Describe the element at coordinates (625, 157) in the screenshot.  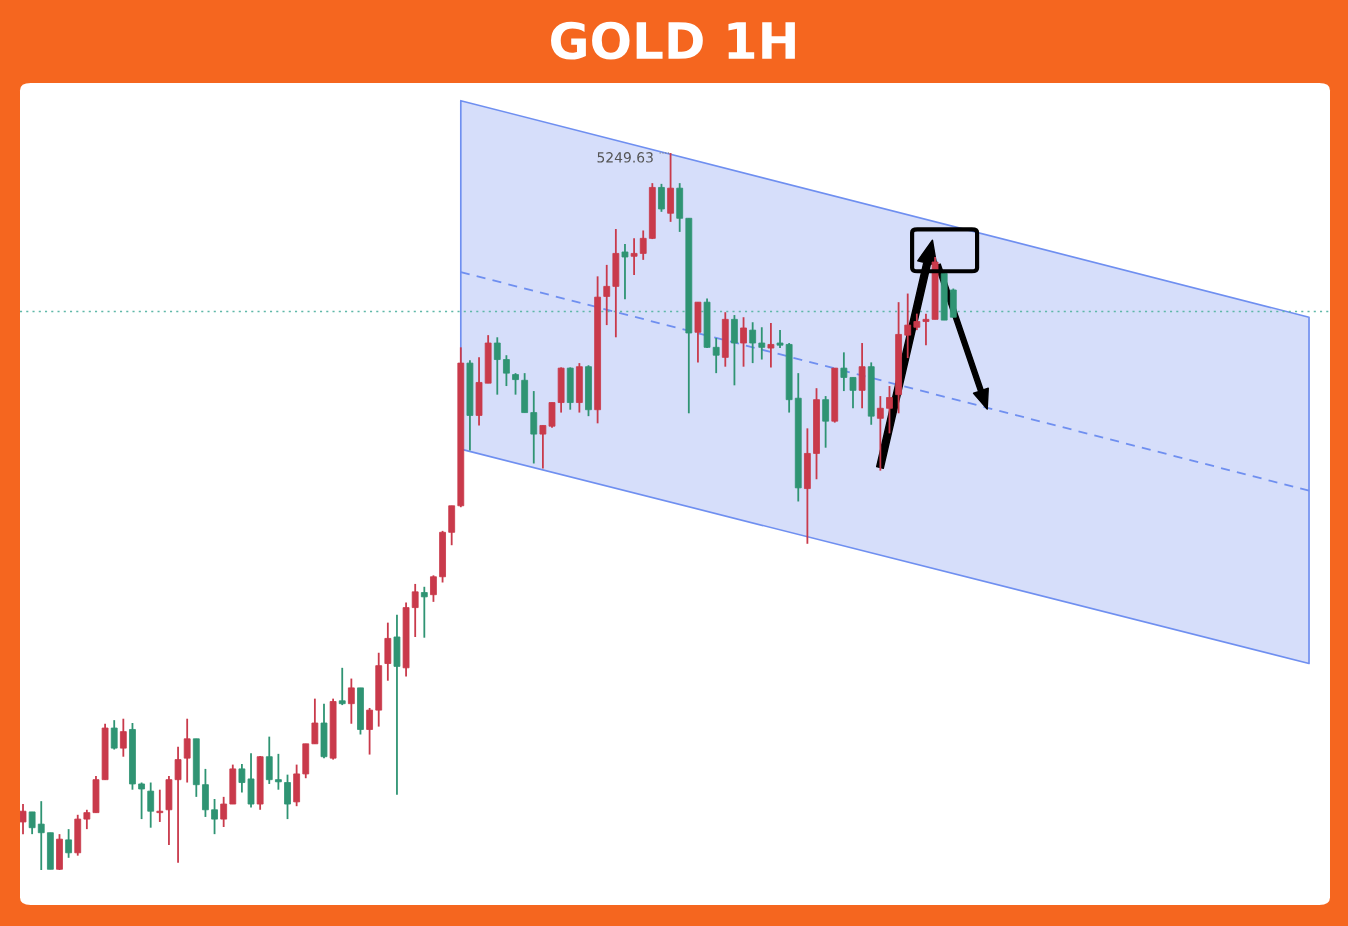
I see `annotation: 5249.63` at that location.